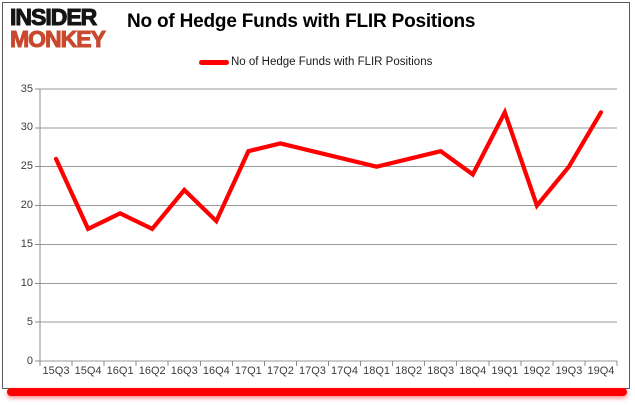 This screenshot has height=405, width=635. Describe the element at coordinates (214, 62) in the screenshot. I see `legend-line-swatch` at that location.